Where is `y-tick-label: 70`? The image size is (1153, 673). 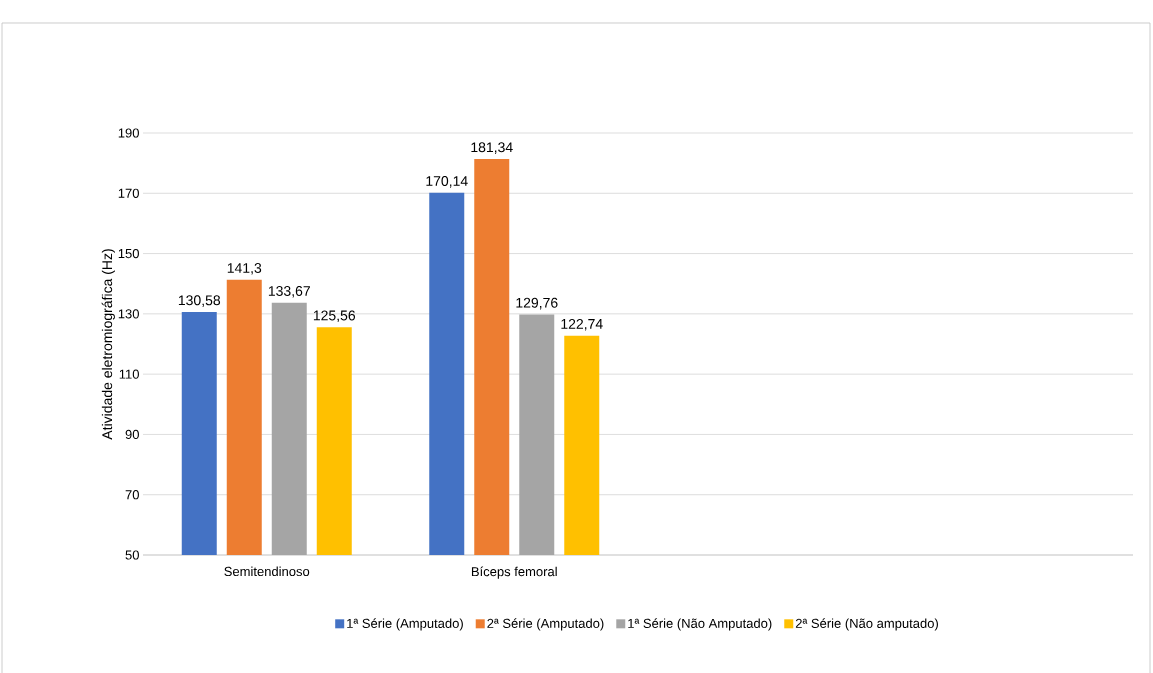 y-tick-label: 70 is located at coordinates (132, 495).